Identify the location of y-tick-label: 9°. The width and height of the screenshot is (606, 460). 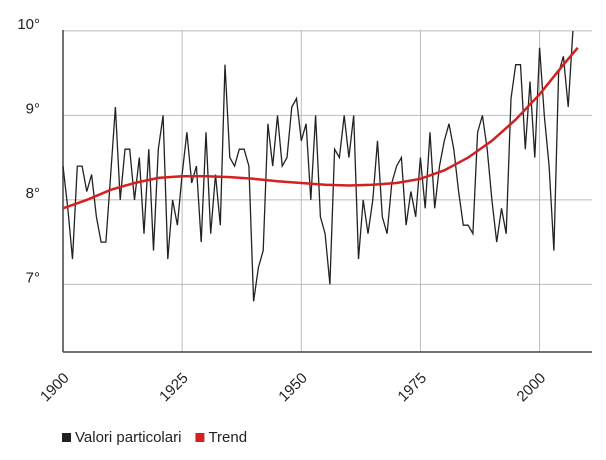
(33, 108).